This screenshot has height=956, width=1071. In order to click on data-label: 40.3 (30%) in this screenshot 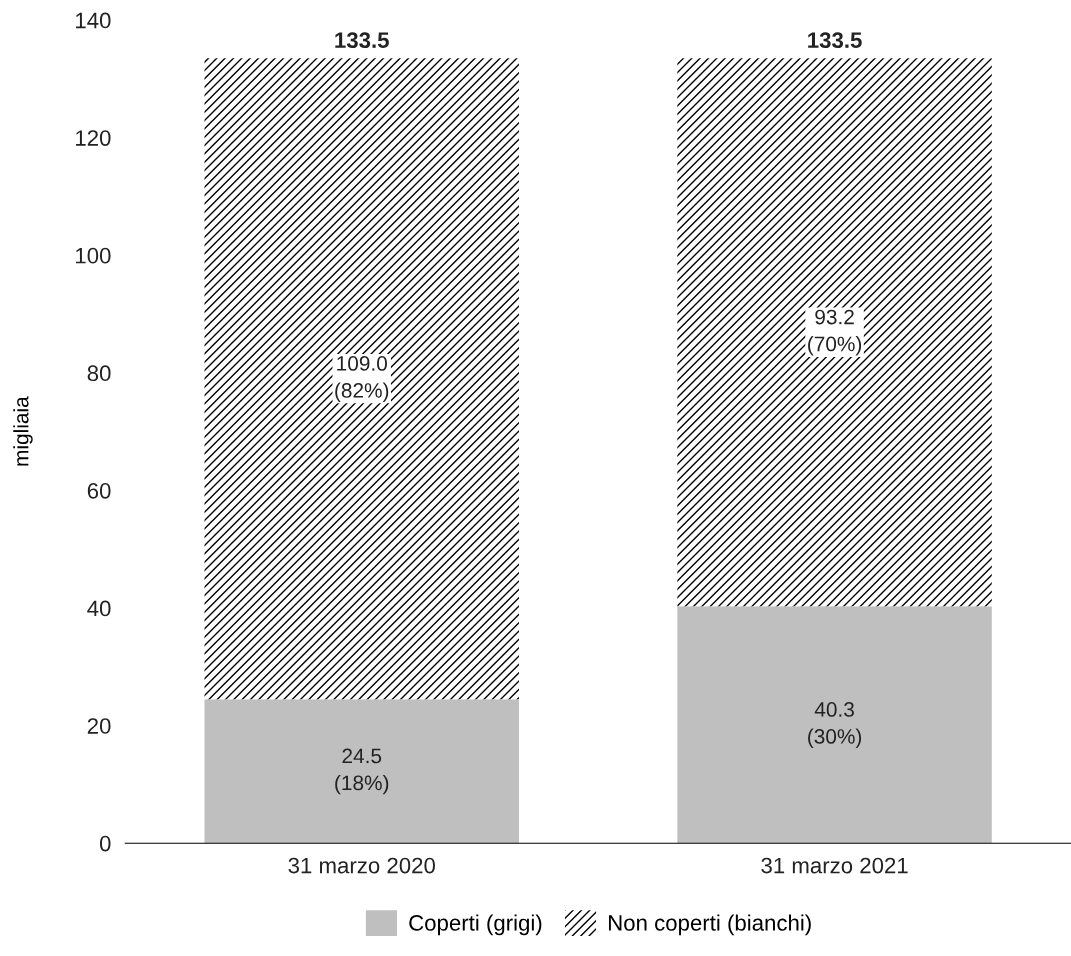, I will do `click(835, 725)`.